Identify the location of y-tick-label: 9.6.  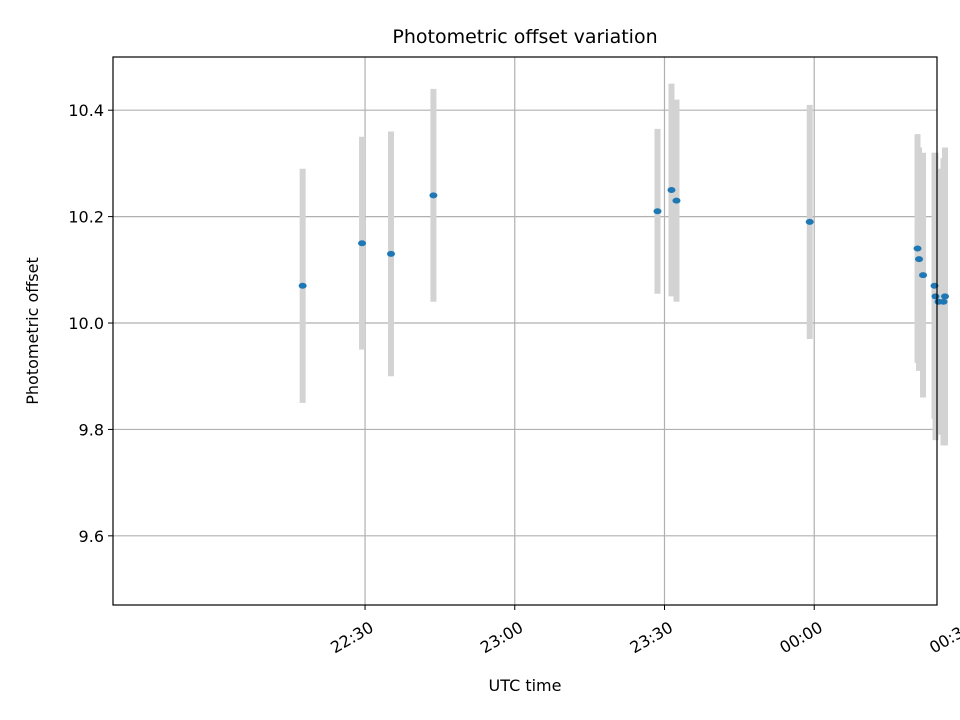
(91, 536).